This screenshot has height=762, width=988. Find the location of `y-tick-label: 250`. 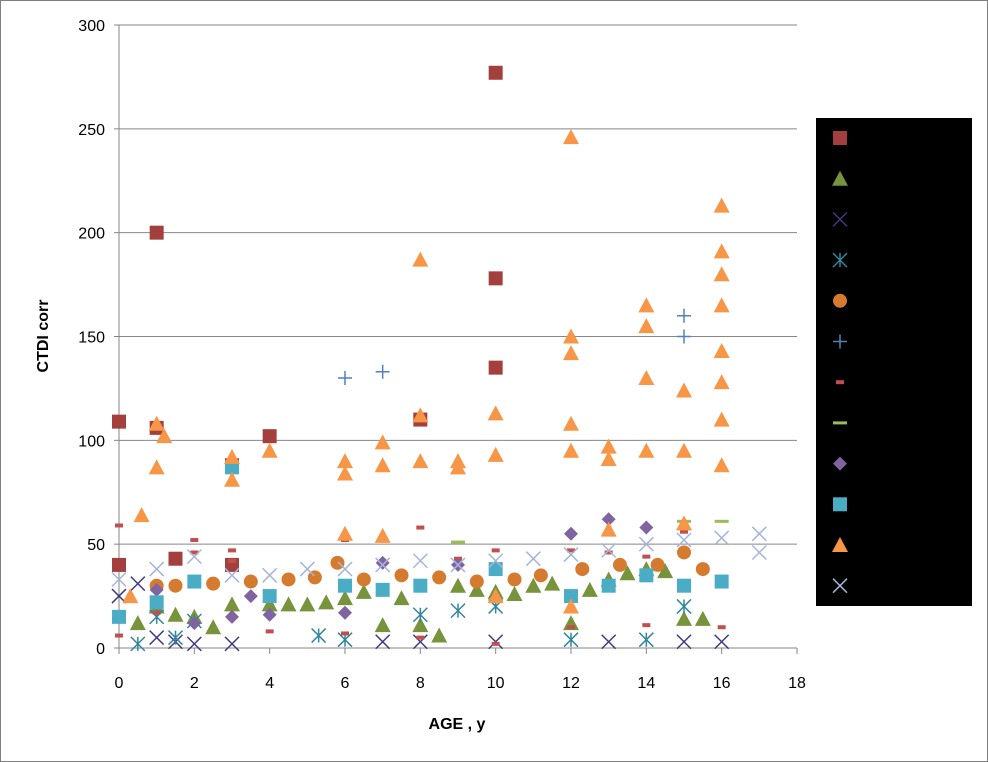

y-tick-label: 250 is located at coordinates (91, 130).